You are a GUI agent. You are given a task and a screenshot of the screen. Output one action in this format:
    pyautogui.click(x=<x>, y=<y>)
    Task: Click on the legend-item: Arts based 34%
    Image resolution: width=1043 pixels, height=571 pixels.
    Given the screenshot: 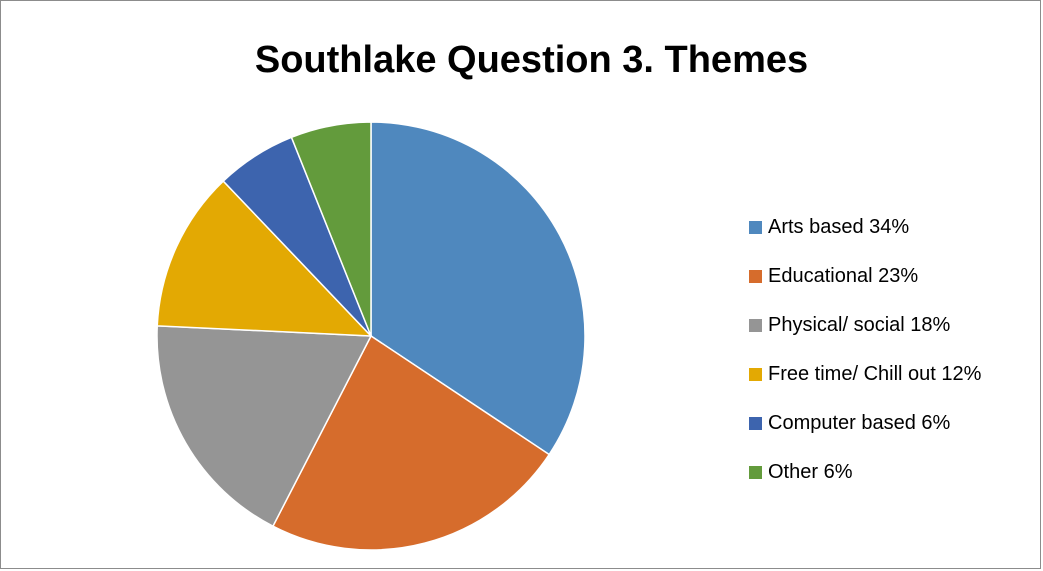 What is the action you would take?
    pyautogui.click(x=865, y=227)
    